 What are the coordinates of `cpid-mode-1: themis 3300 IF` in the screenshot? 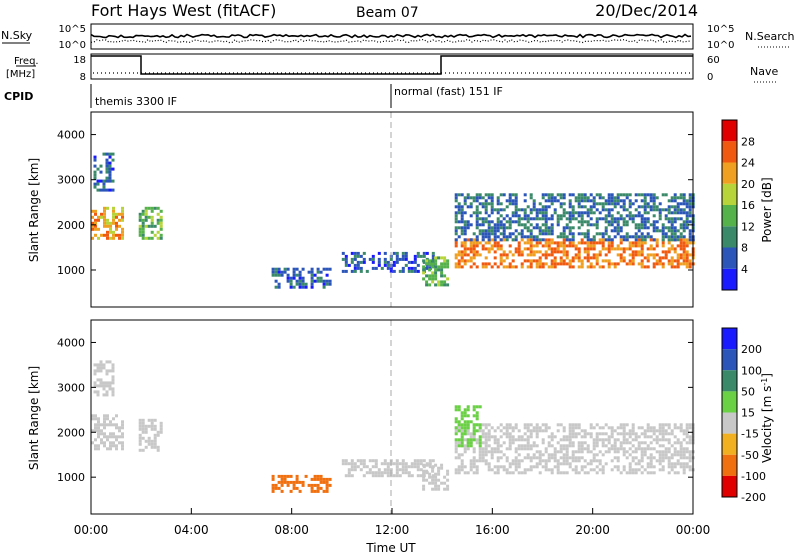 It's located at (136, 101).